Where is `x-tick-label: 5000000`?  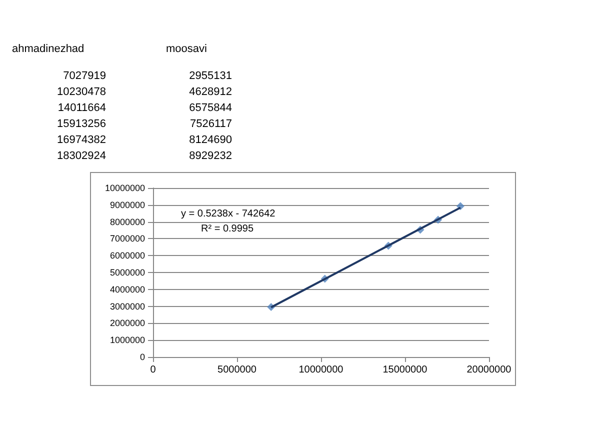 x-tick-label: 5000000 is located at coordinates (237, 370).